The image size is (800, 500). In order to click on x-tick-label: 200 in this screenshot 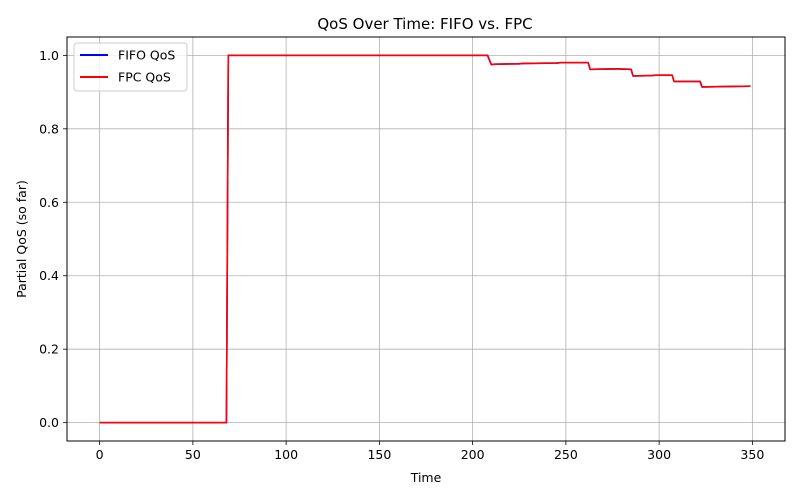, I will do `click(473, 454)`.